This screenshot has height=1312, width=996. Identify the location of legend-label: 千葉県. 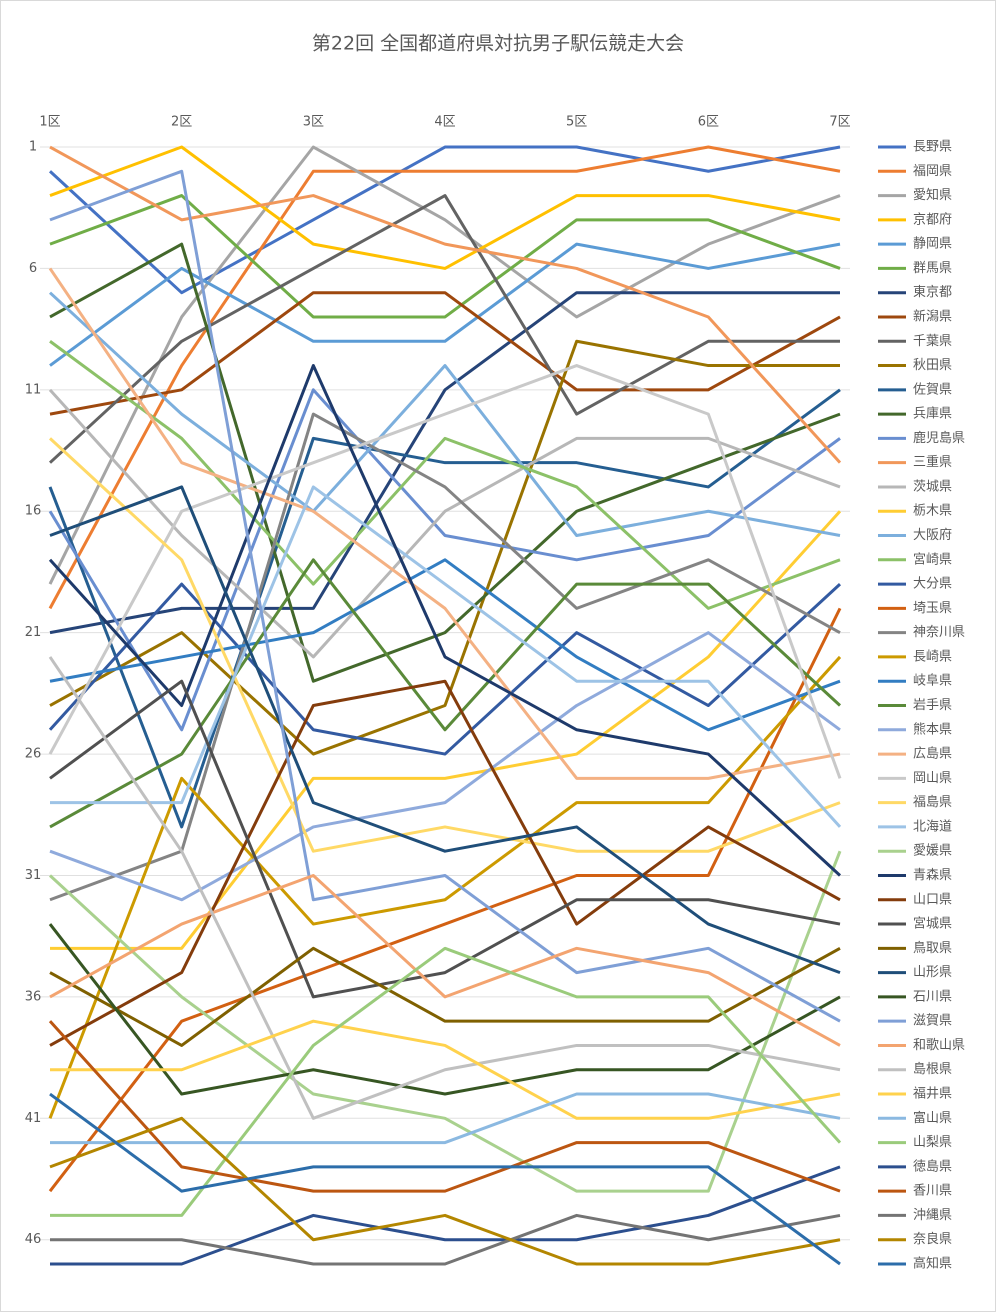
(932, 341).